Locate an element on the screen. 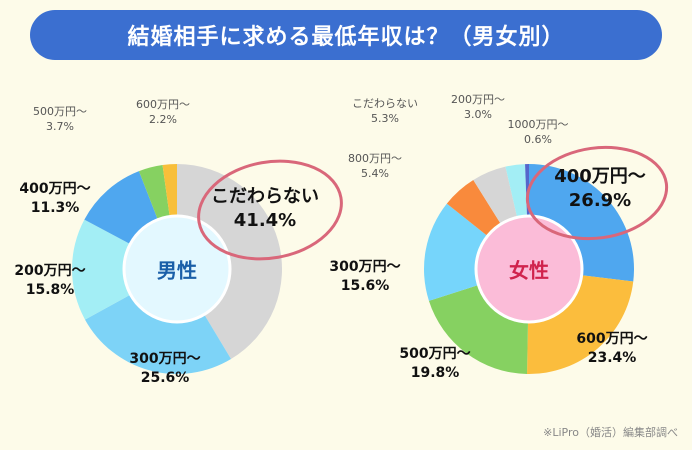 The width and height of the screenshot is (692, 450). slice-value: 3.0% is located at coordinates (478, 114).